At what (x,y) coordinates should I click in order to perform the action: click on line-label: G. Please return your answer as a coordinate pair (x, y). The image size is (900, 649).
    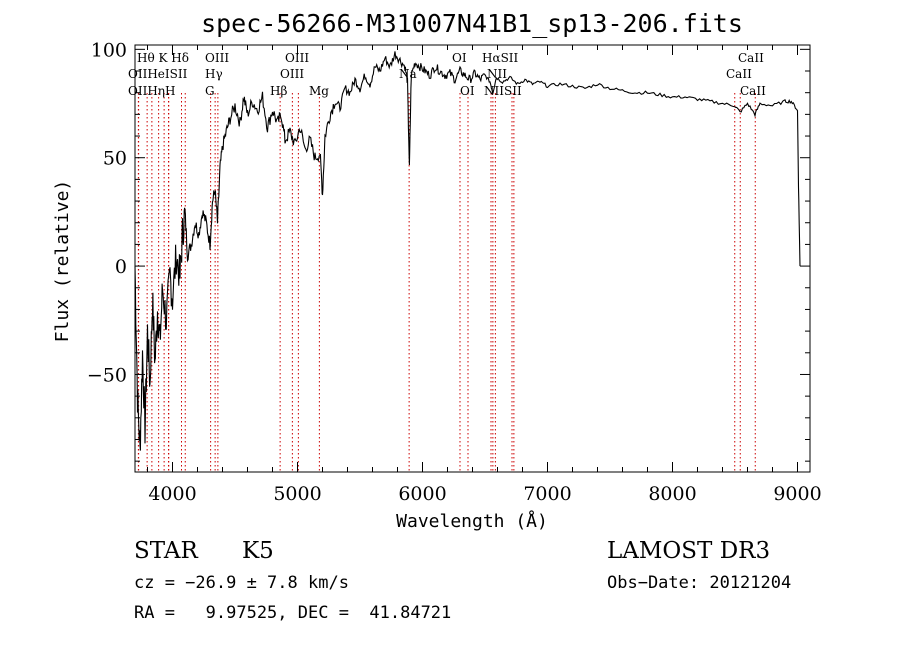
    Looking at the image, I should click on (210, 91).